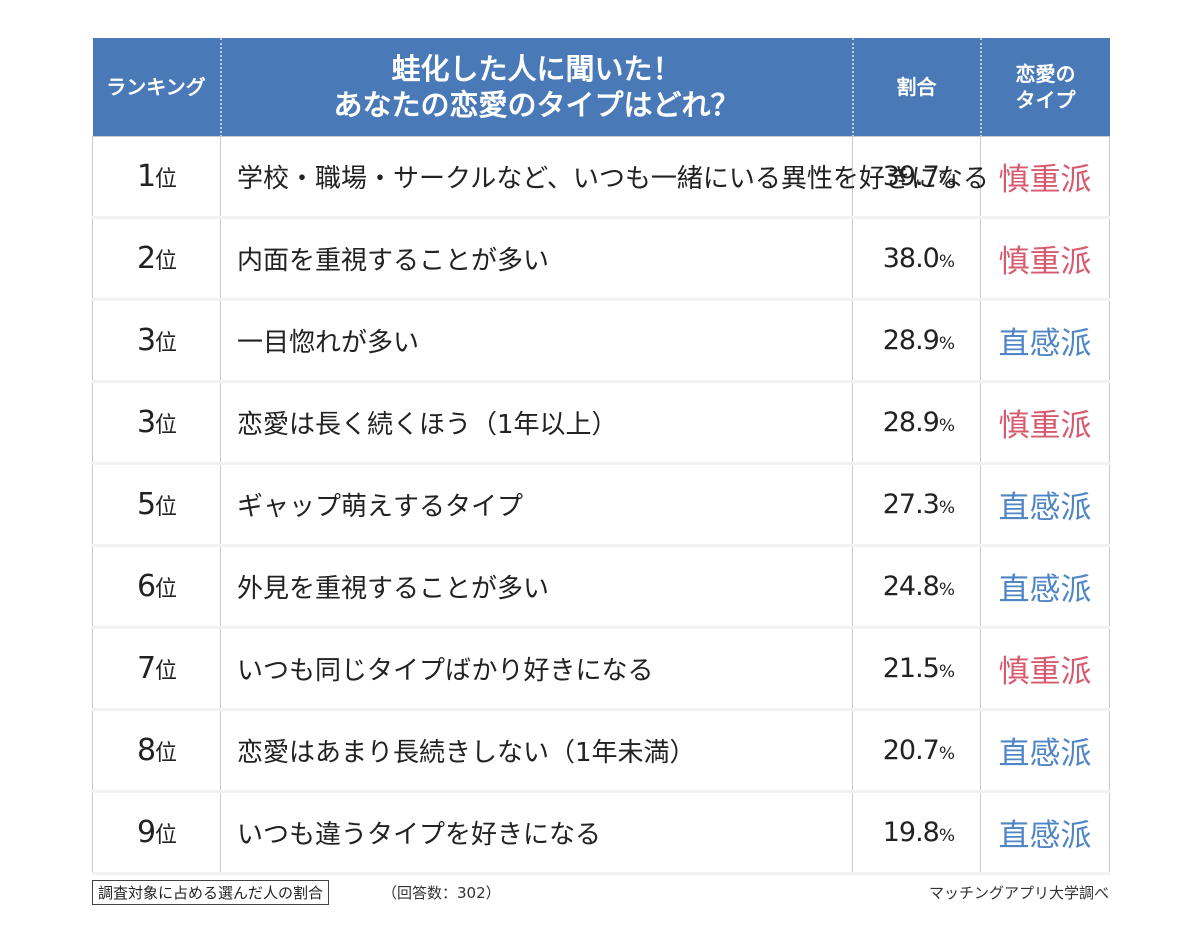  Describe the element at coordinates (536, 258) in the screenshot. I see `item-cell: 内面を重視することが多い` at that location.